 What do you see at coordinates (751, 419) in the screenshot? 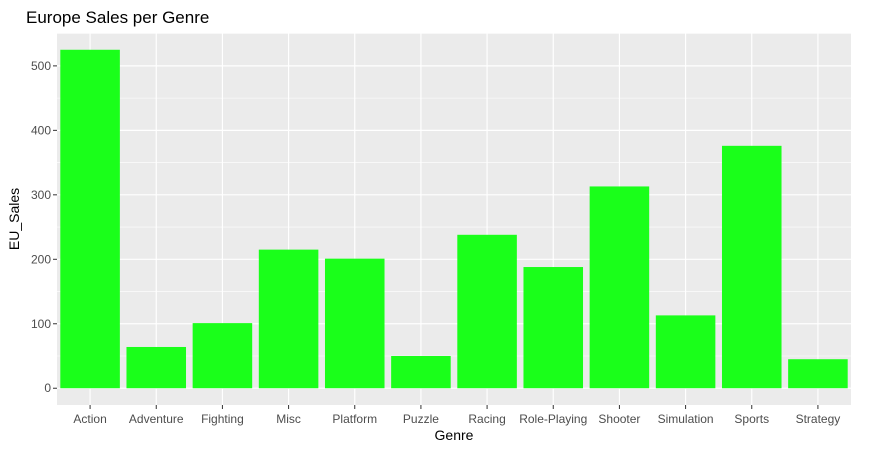
I see `x-tick-label: Sports` at bounding box center [751, 419].